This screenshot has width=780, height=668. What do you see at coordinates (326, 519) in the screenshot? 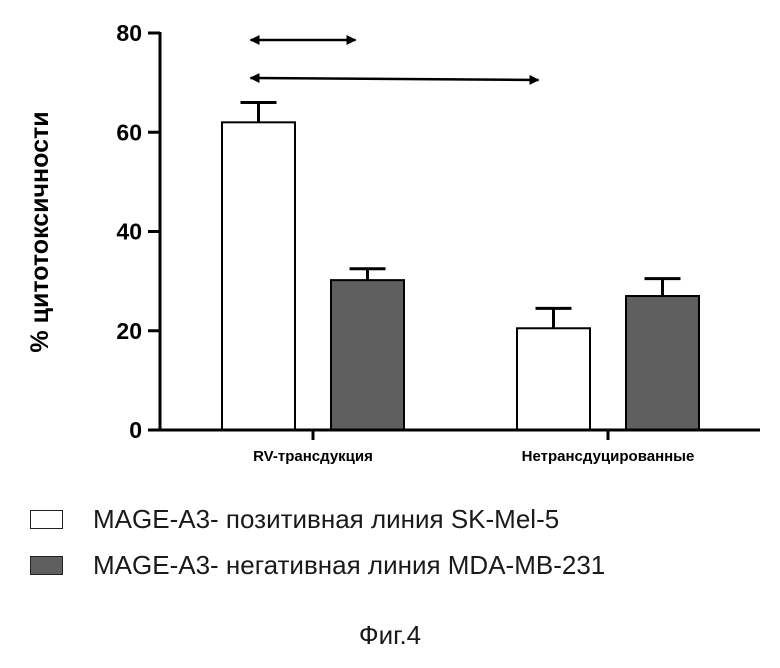
I see `legend-label-positive: MAGE-A3- позитивная линия SK-Mel-5` at bounding box center [326, 519].